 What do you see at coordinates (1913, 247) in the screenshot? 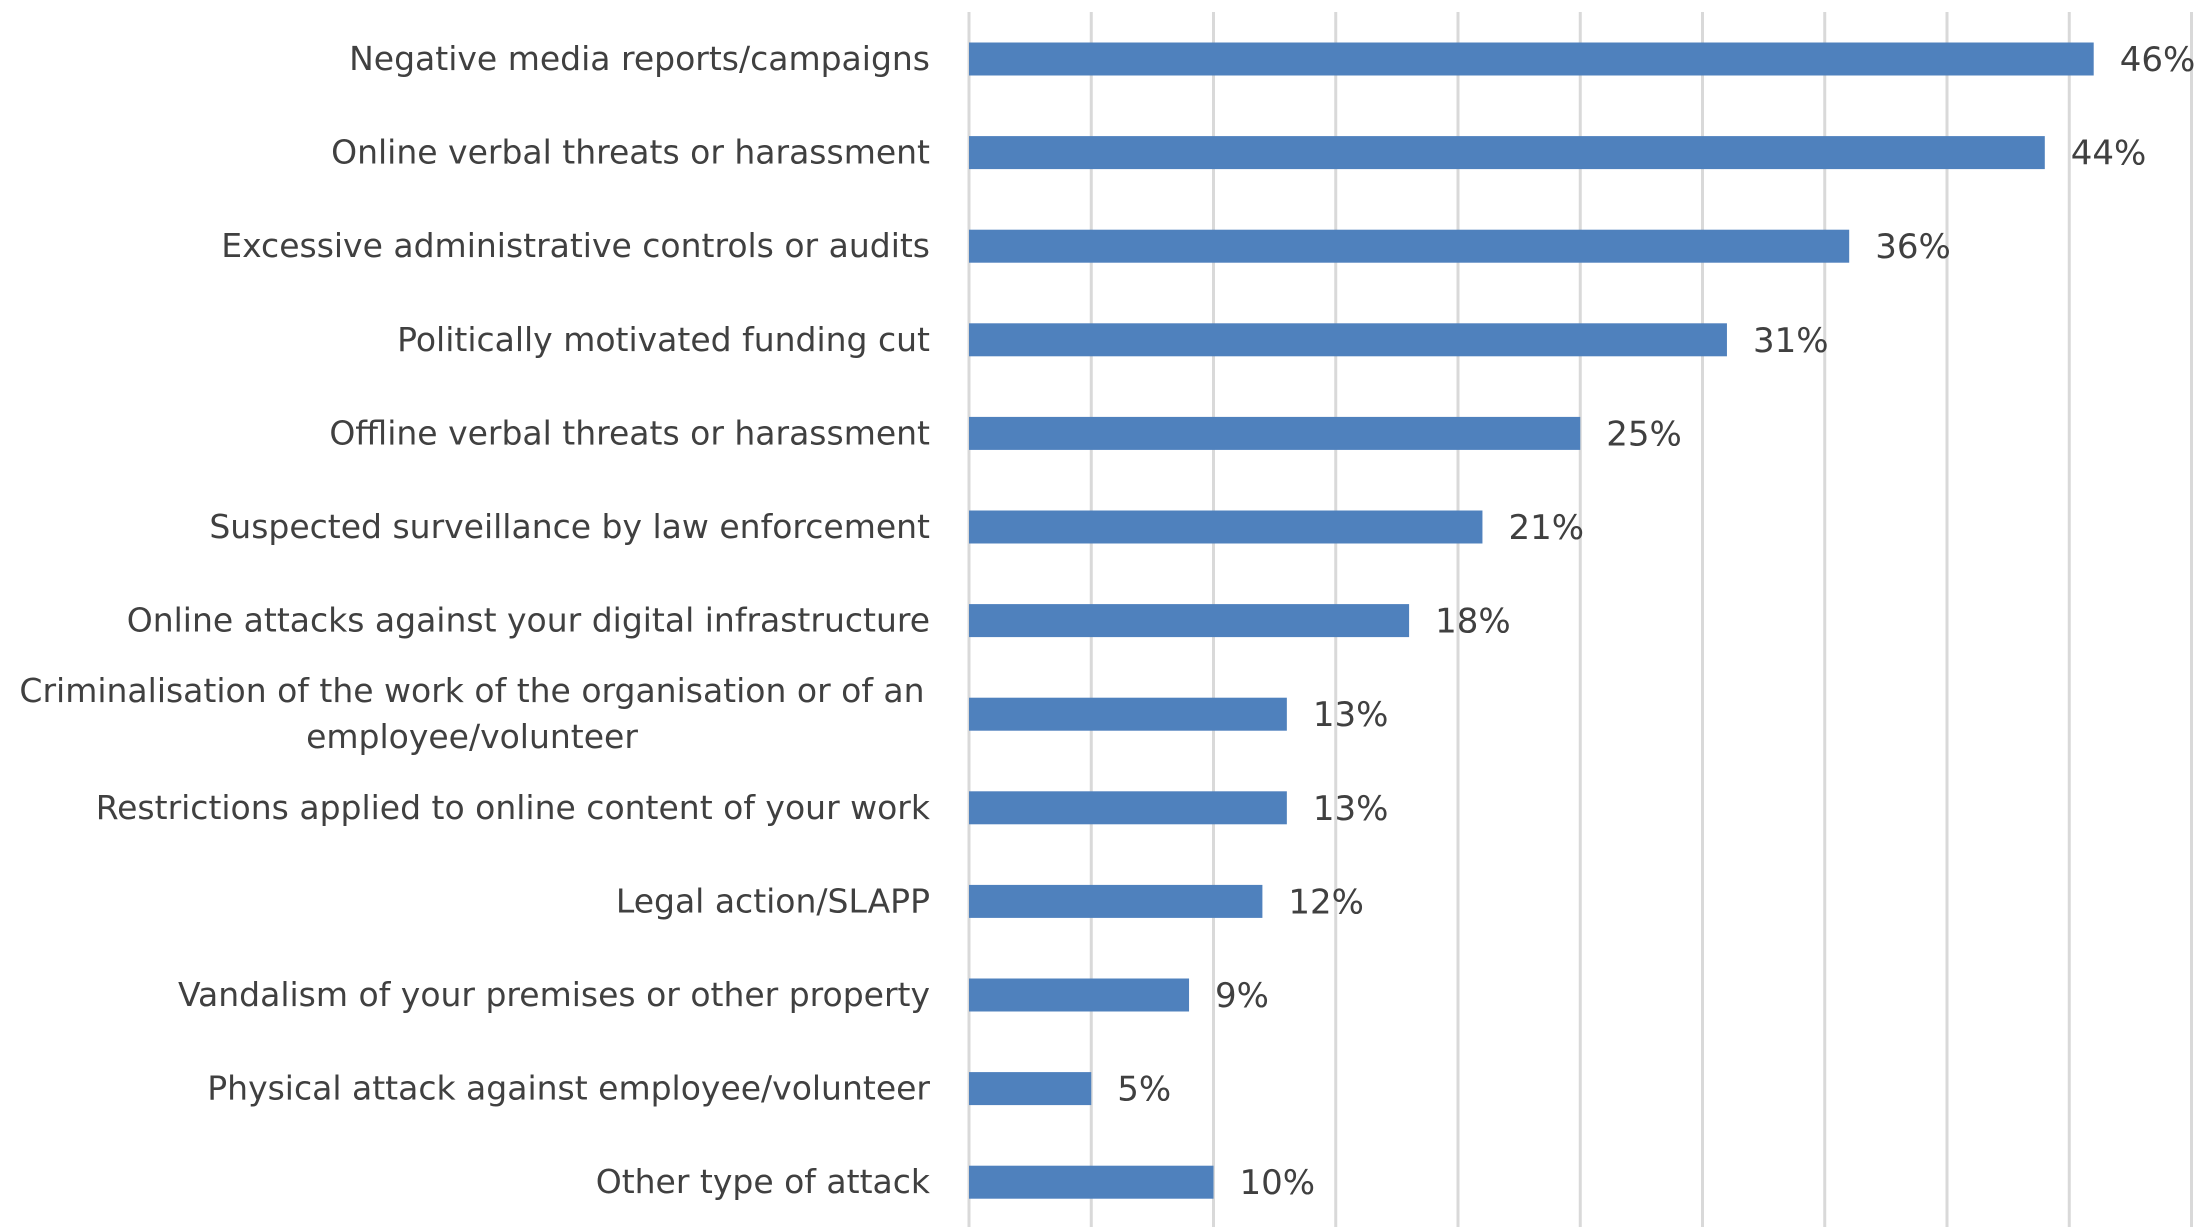
I see `value-label: 36%` at bounding box center [1913, 247].